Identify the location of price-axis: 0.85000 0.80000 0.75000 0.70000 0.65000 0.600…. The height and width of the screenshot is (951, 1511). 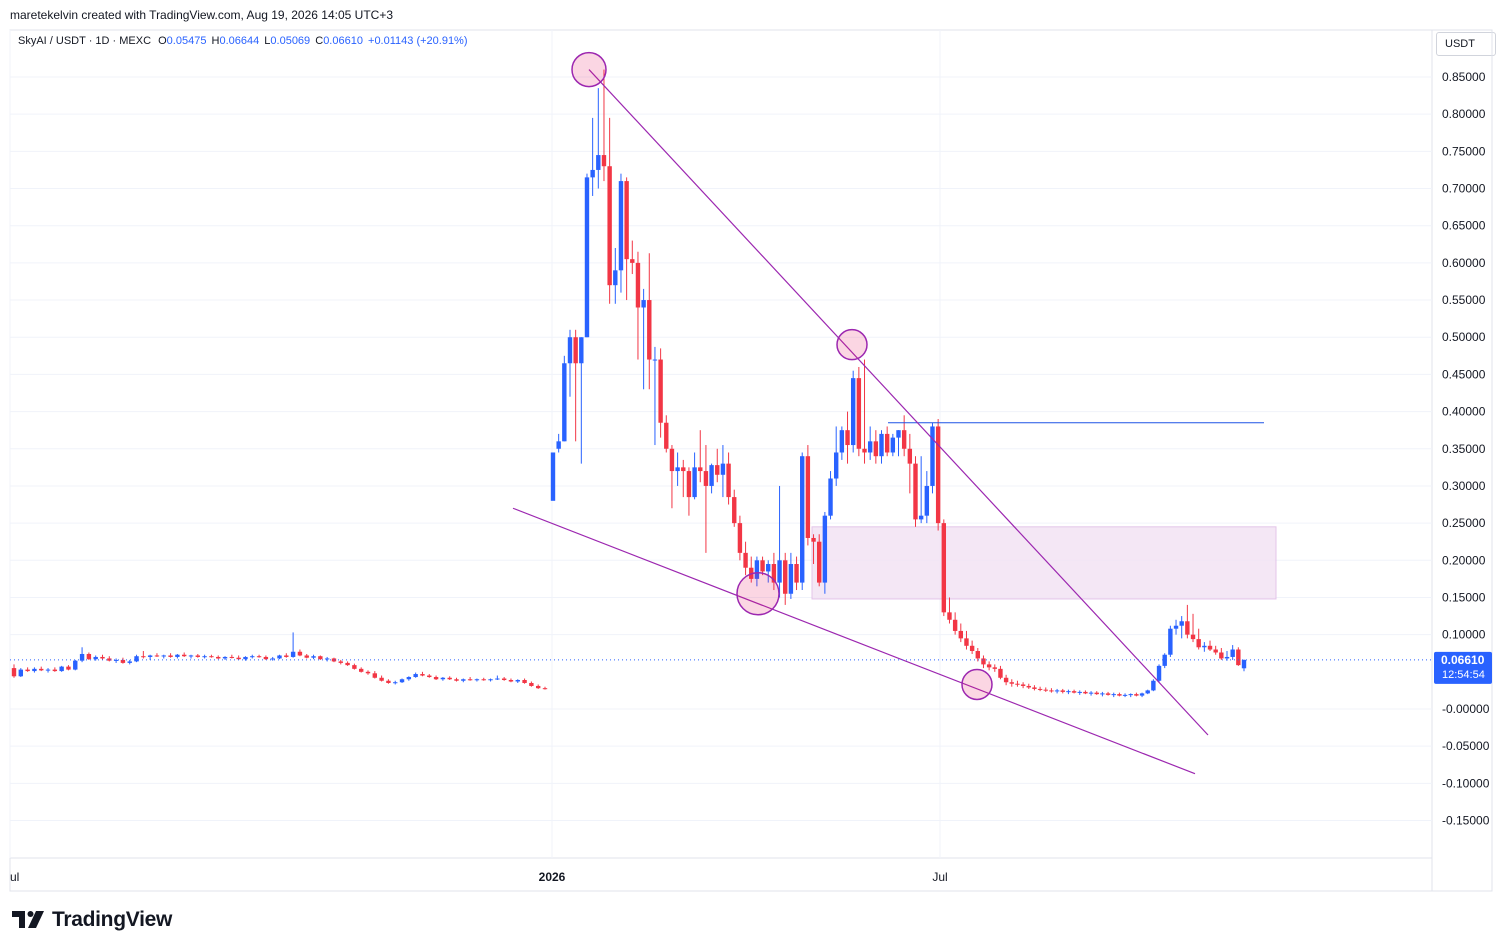
(1463, 449).